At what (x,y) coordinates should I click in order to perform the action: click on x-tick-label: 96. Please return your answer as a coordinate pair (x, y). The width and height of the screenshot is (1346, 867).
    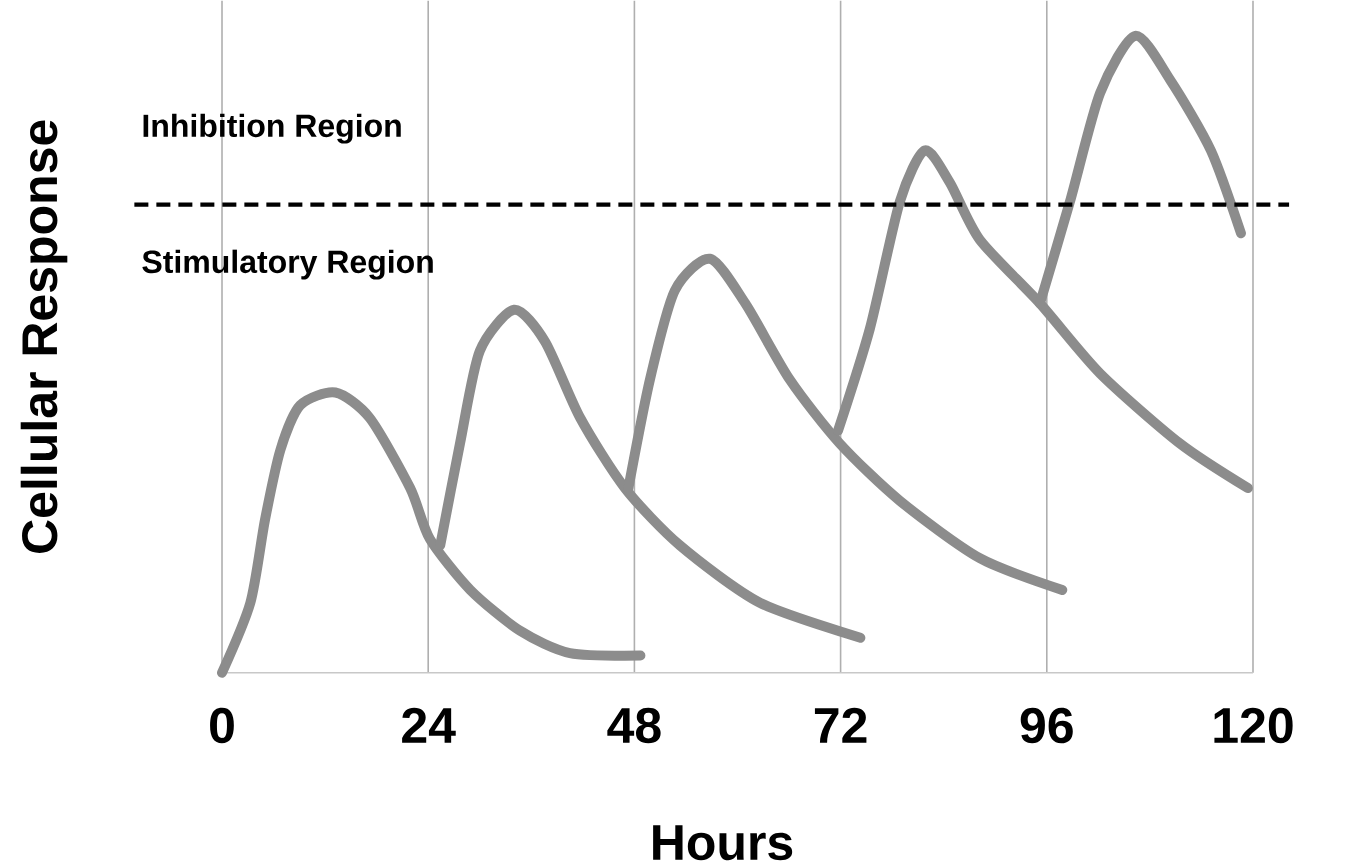
    Looking at the image, I should click on (1046, 725).